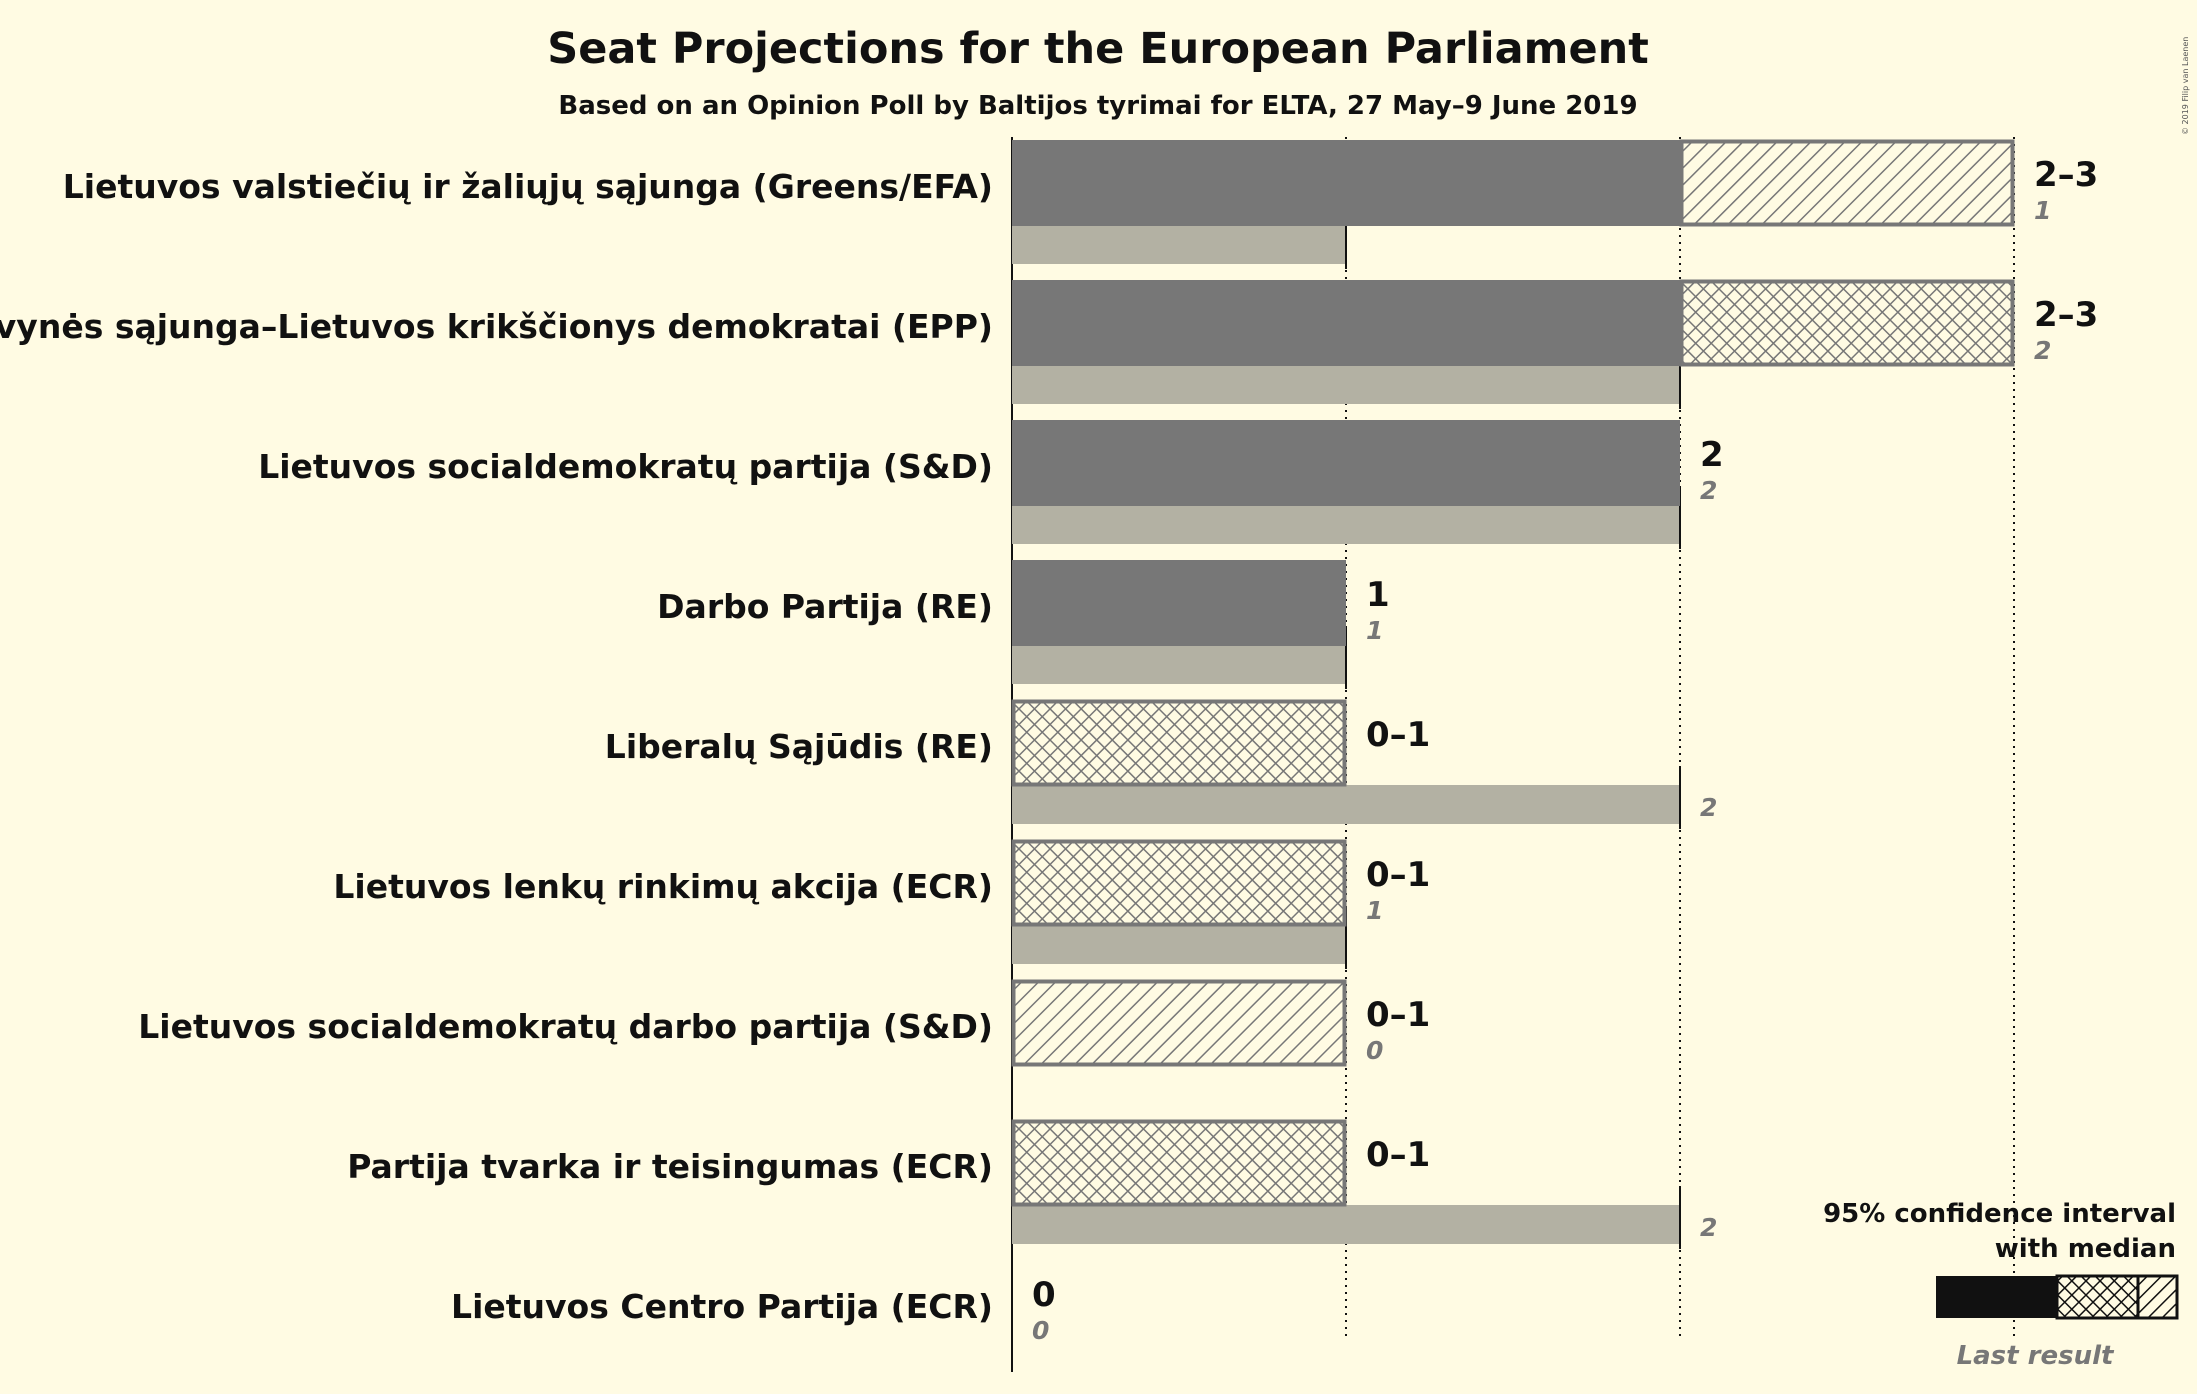  What do you see at coordinates (1044, 1295) in the screenshot?
I see `range-label: 0` at bounding box center [1044, 1295].